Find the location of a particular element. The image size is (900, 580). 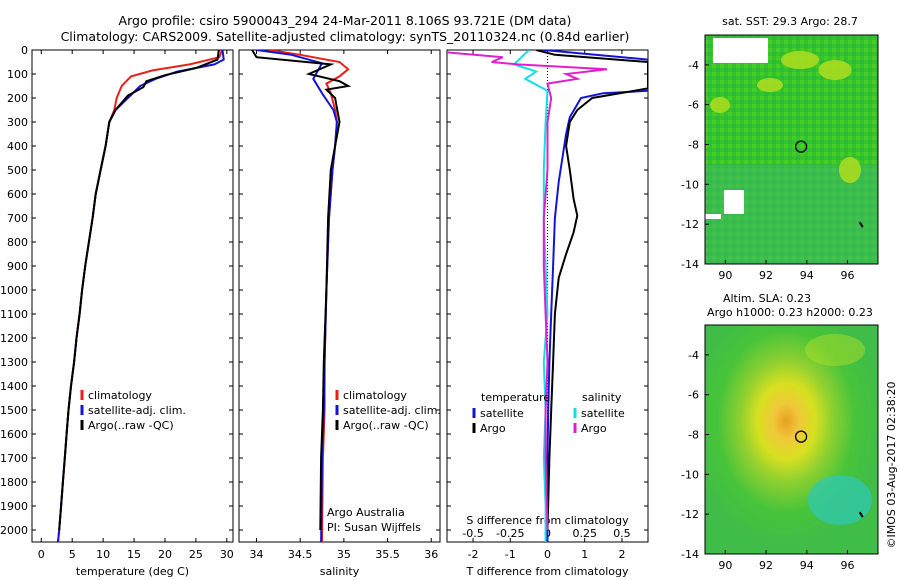

legend-label: satellite is located at coordinates (502, 413).